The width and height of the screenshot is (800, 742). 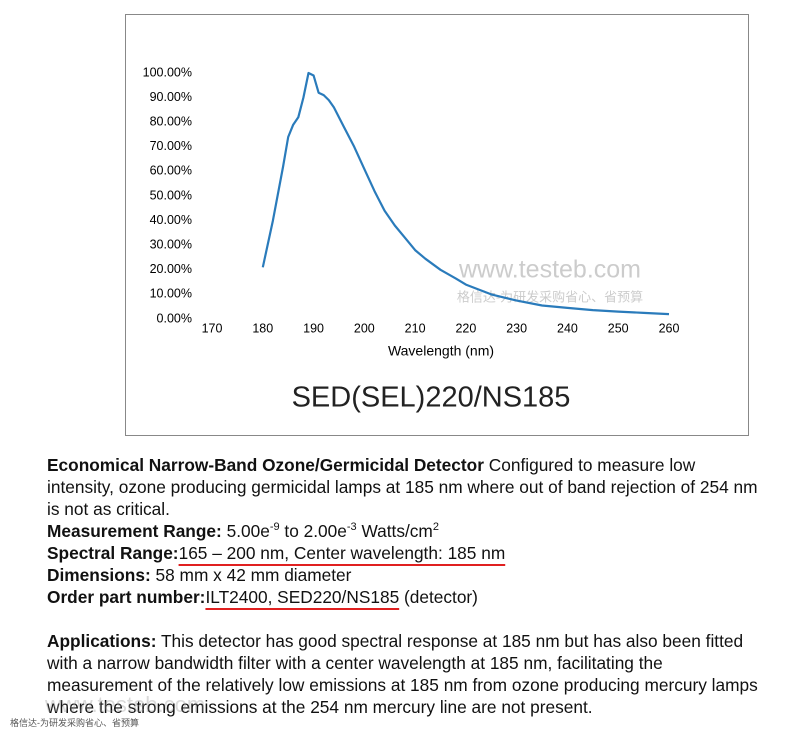 What do you see at coordinates (351, 527) in the screenshot?
I see `exponent: -3` at bounding box center [351, 527].